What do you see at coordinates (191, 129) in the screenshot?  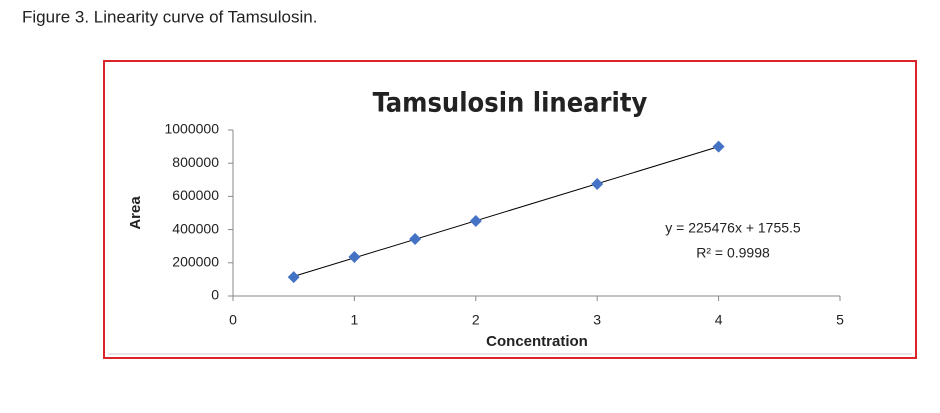 I see `y-tick-label: 1000000` at bounding box center [191, 129].